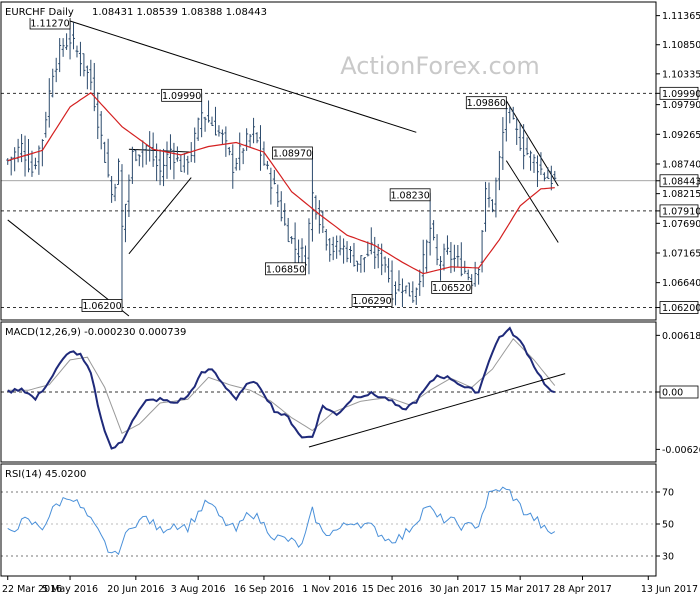 Image resolution: width=700 pixels, height=604 pixels. I want to click on x-axis-label: 20 Jun 2016, so click(135, 589).